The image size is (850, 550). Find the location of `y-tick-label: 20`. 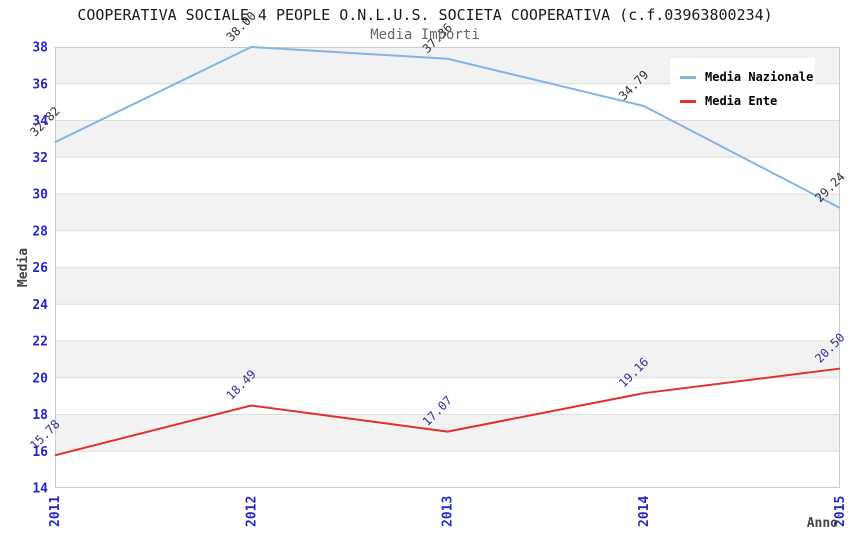

y-tick-label: 20 is located at coordinates (40, 378).